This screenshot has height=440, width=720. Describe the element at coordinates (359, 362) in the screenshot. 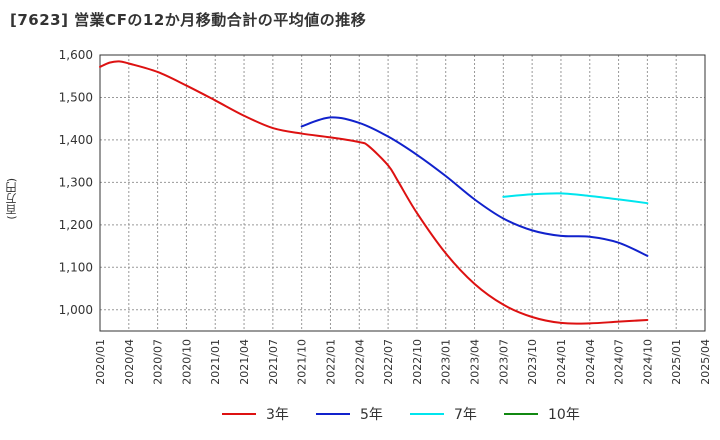

I see `x-tick-label: 2022/04` at that location.